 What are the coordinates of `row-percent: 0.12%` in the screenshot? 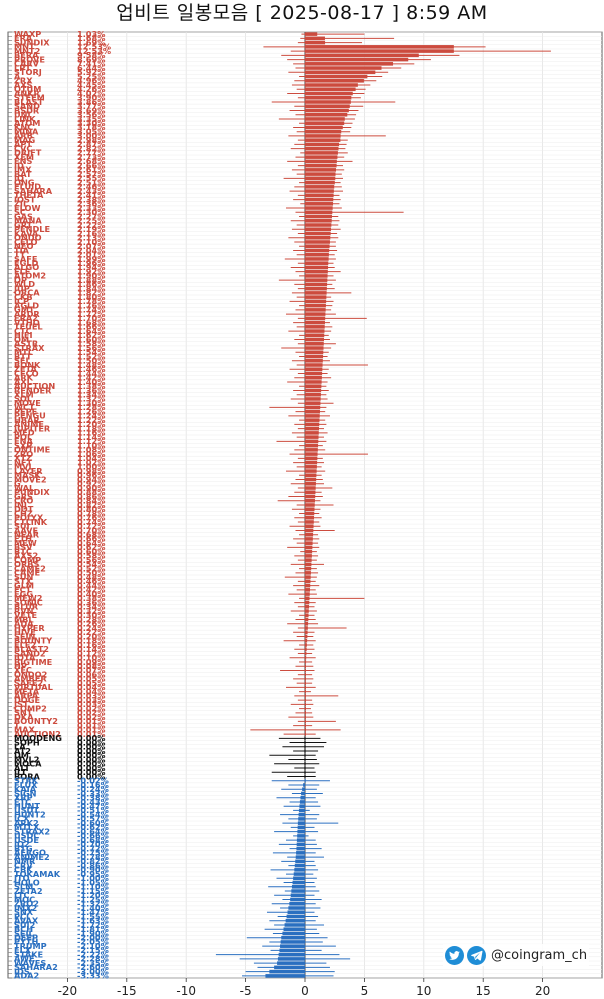 It's located at (91, 653).